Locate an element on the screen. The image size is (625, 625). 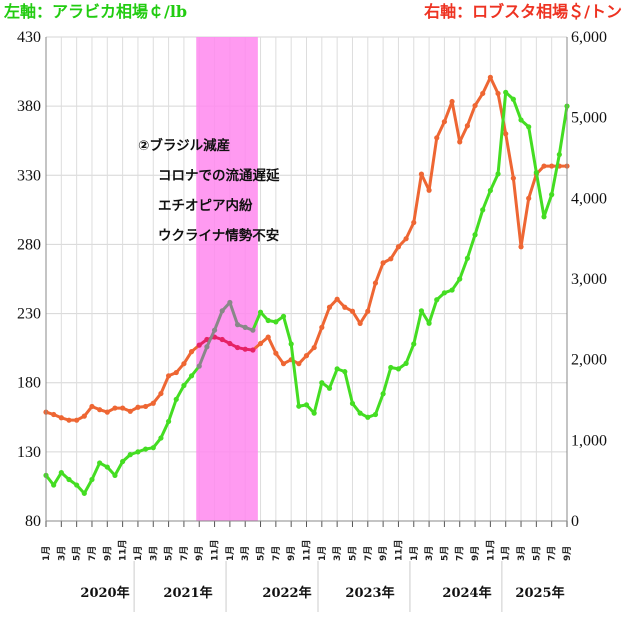
annotation-line-3: エチオピア内紛 is located at coordinates (205, 205).